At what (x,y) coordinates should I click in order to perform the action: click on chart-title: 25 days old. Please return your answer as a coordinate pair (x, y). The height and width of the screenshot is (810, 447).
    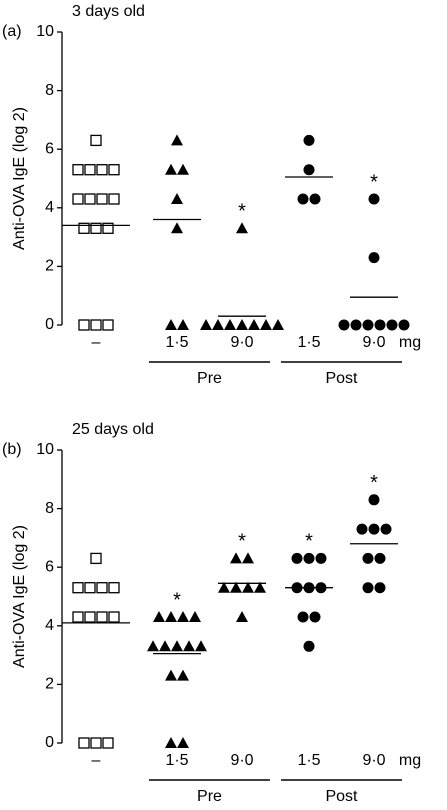
    Looking at the image, I should click on (113, 429).